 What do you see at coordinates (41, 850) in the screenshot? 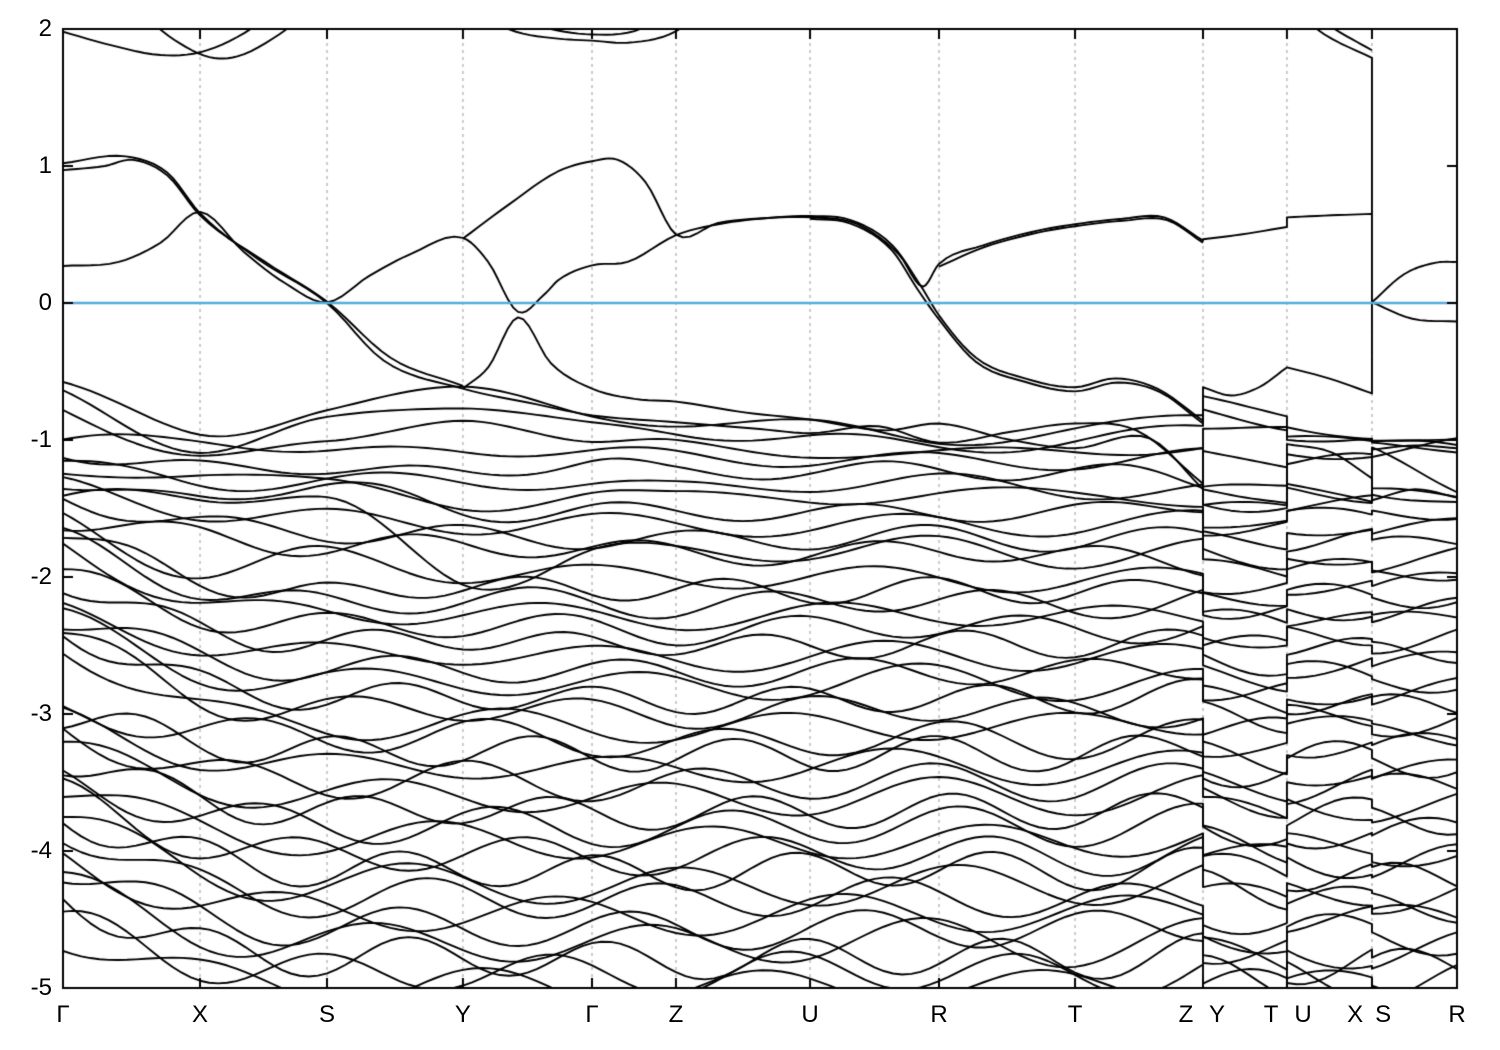
I see `y-tick-label: -4` at bounding box center [41, 850].